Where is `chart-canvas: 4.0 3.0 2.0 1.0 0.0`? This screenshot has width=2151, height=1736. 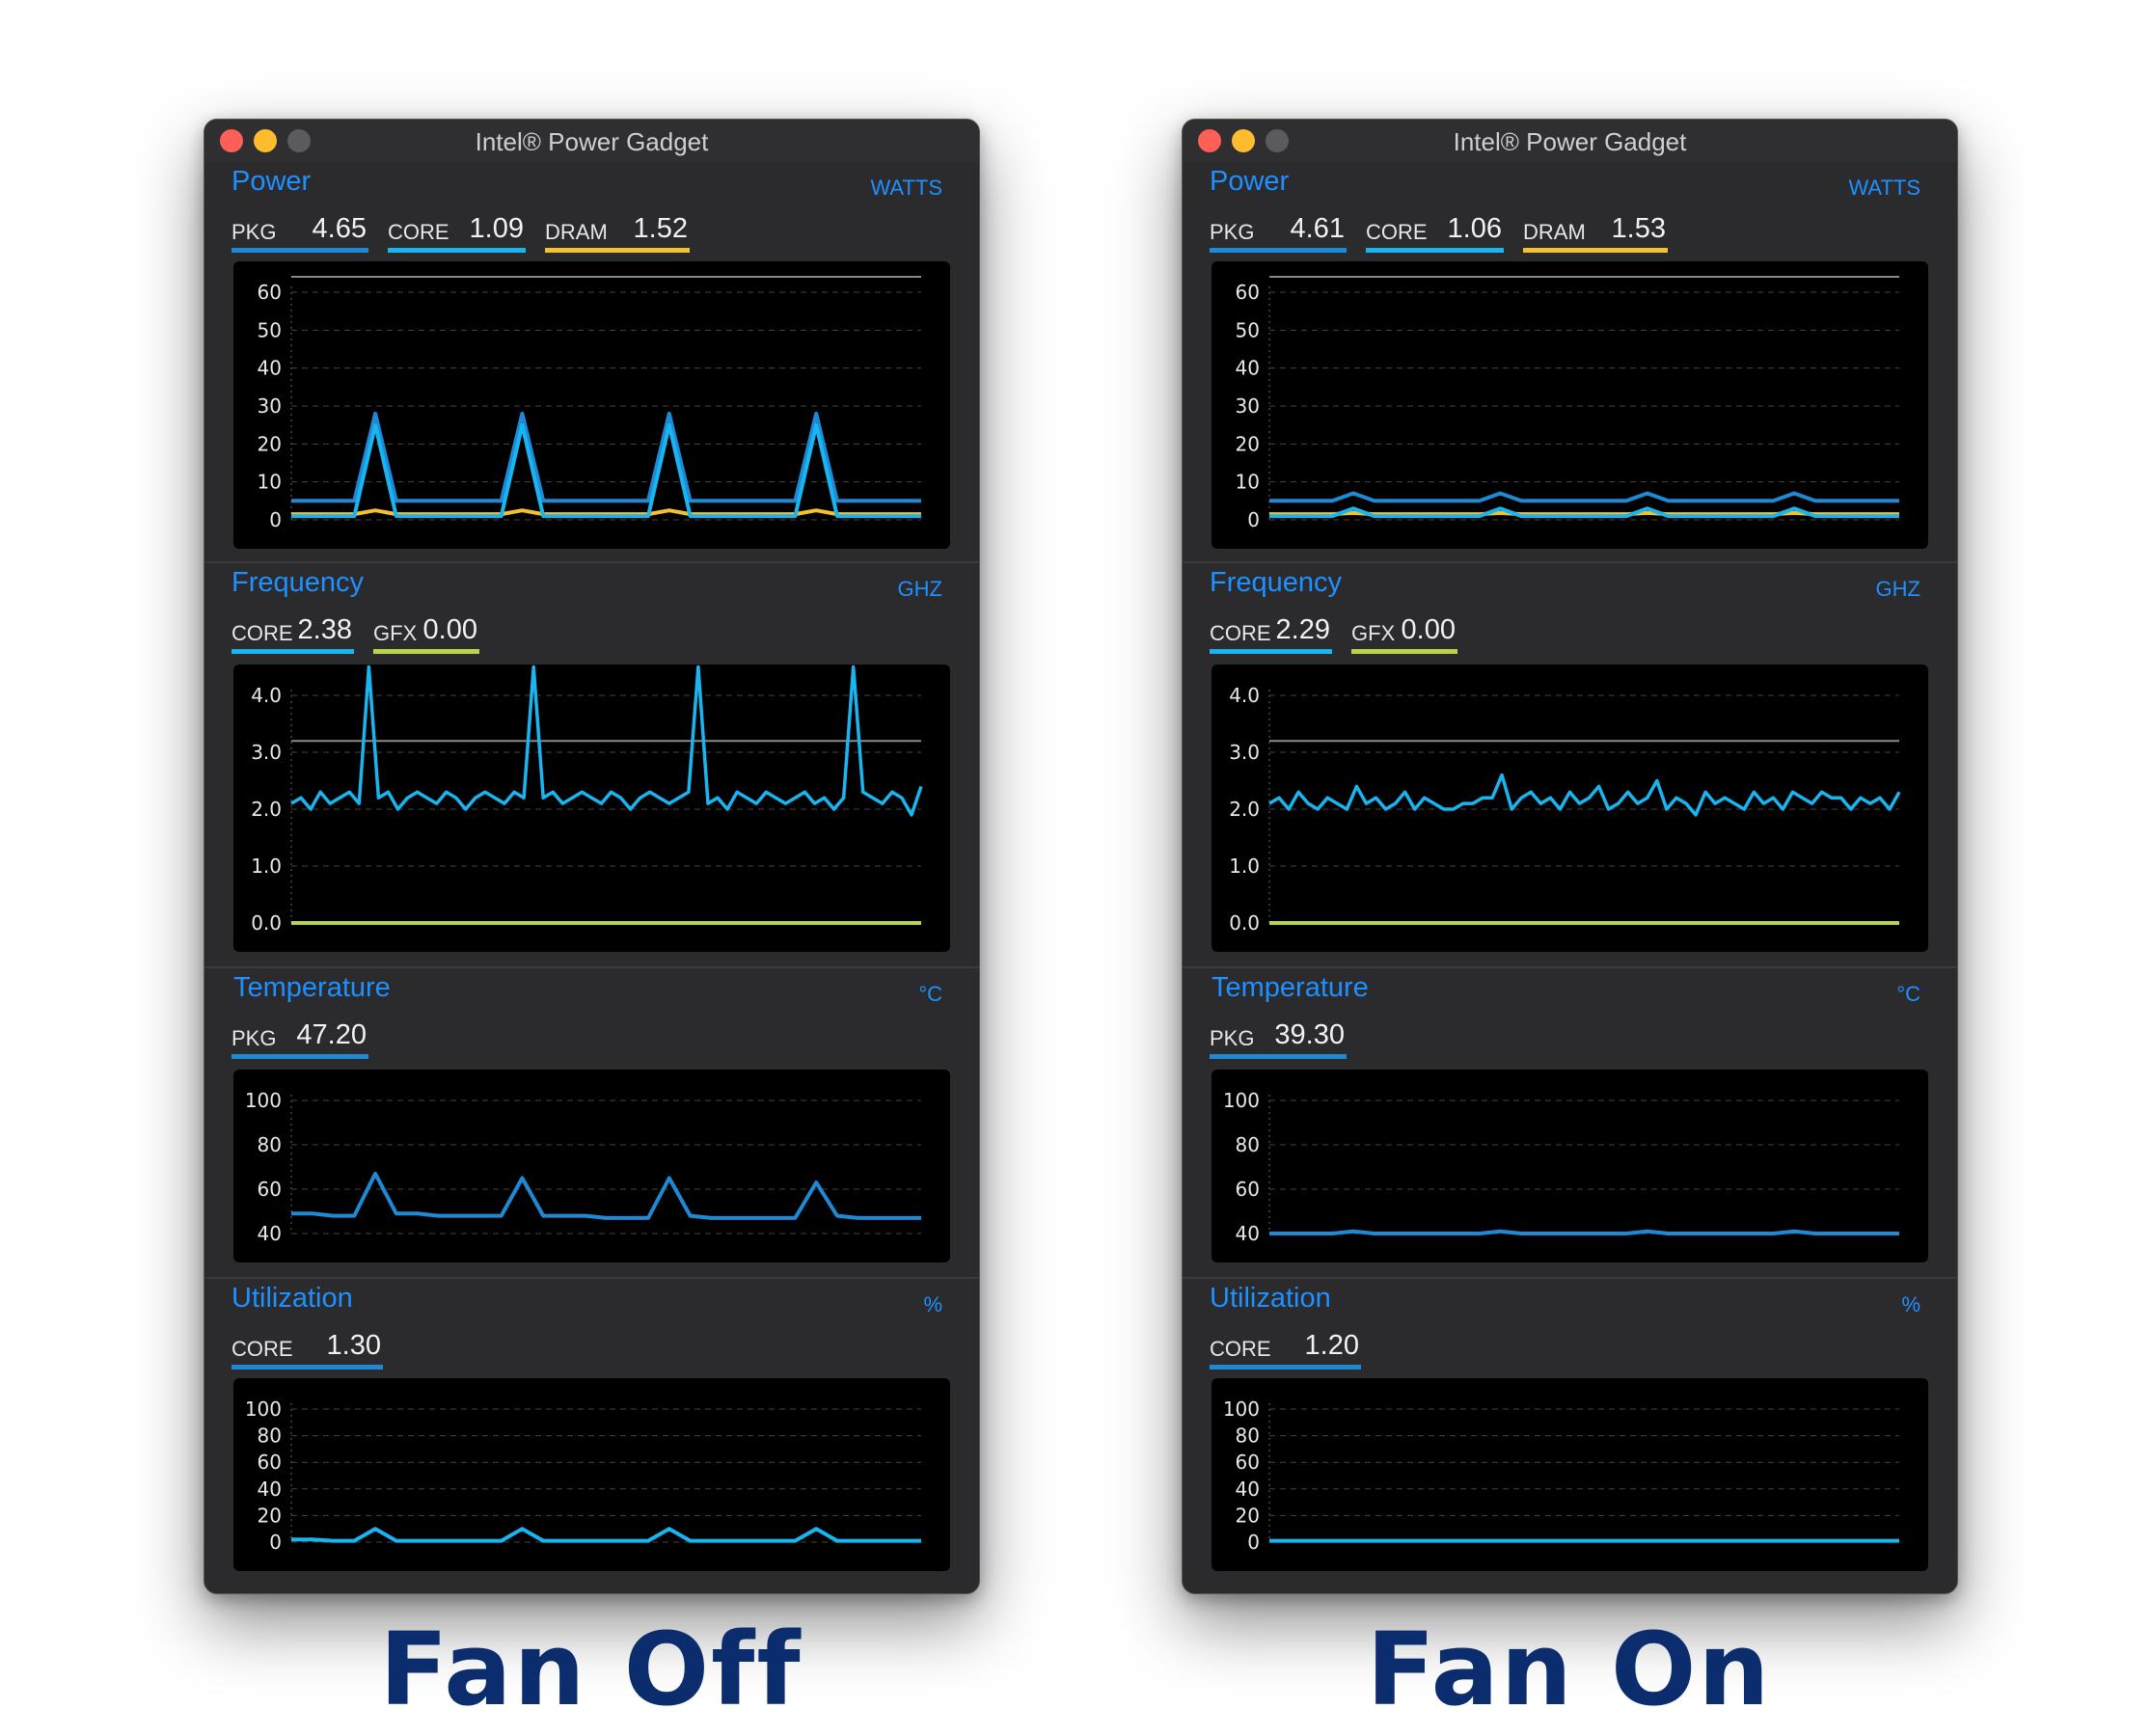
chart-canvas: 4.0 3.0 2.0 1.0 0.0 is located at coordinates (1565, 809).